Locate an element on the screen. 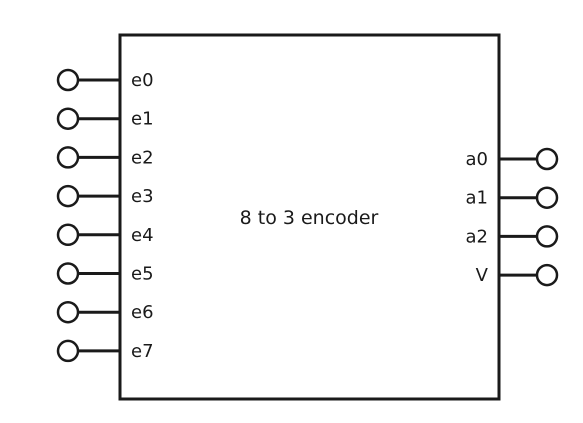 The image size is (583, 423). output-pin-V: V is located at coordinates (517, 275).